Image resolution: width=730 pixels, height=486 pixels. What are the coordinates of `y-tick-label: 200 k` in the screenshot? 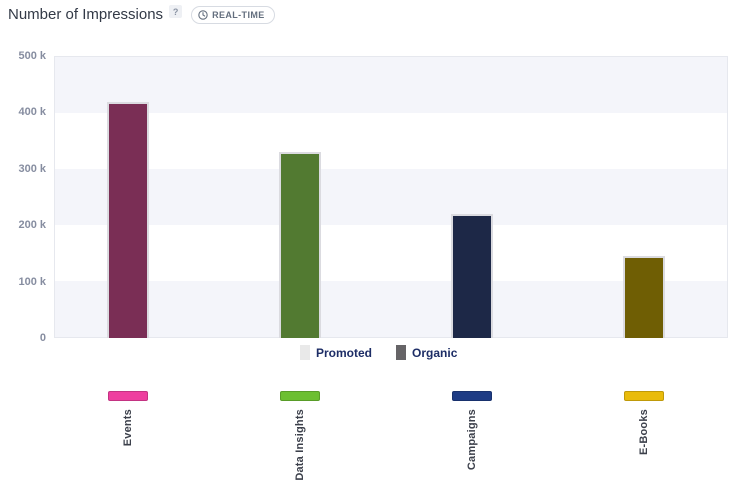 It's located at (32, 225).